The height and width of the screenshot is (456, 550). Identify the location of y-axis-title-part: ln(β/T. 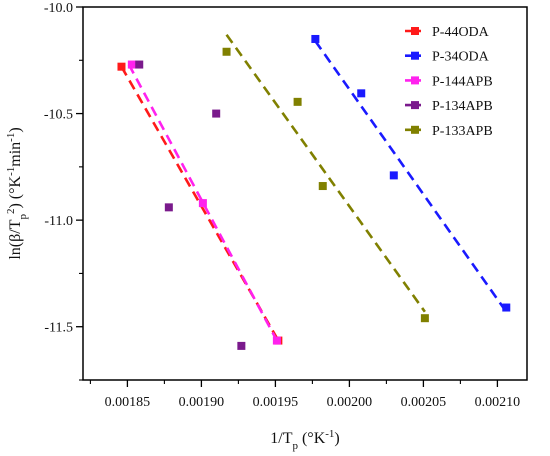
(15, 239).